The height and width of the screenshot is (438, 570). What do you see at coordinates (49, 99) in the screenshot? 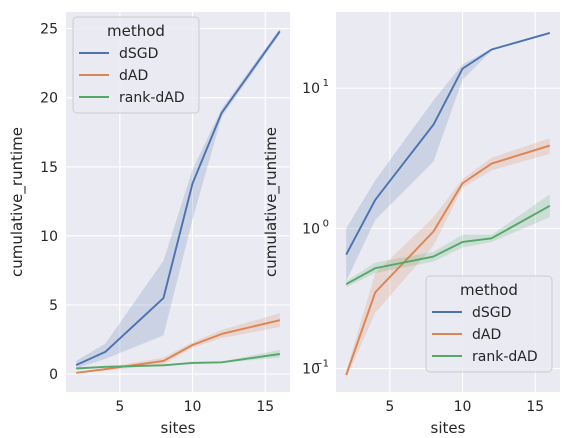
I see `y-tick-label: 20` at bounding box center [49, 99].